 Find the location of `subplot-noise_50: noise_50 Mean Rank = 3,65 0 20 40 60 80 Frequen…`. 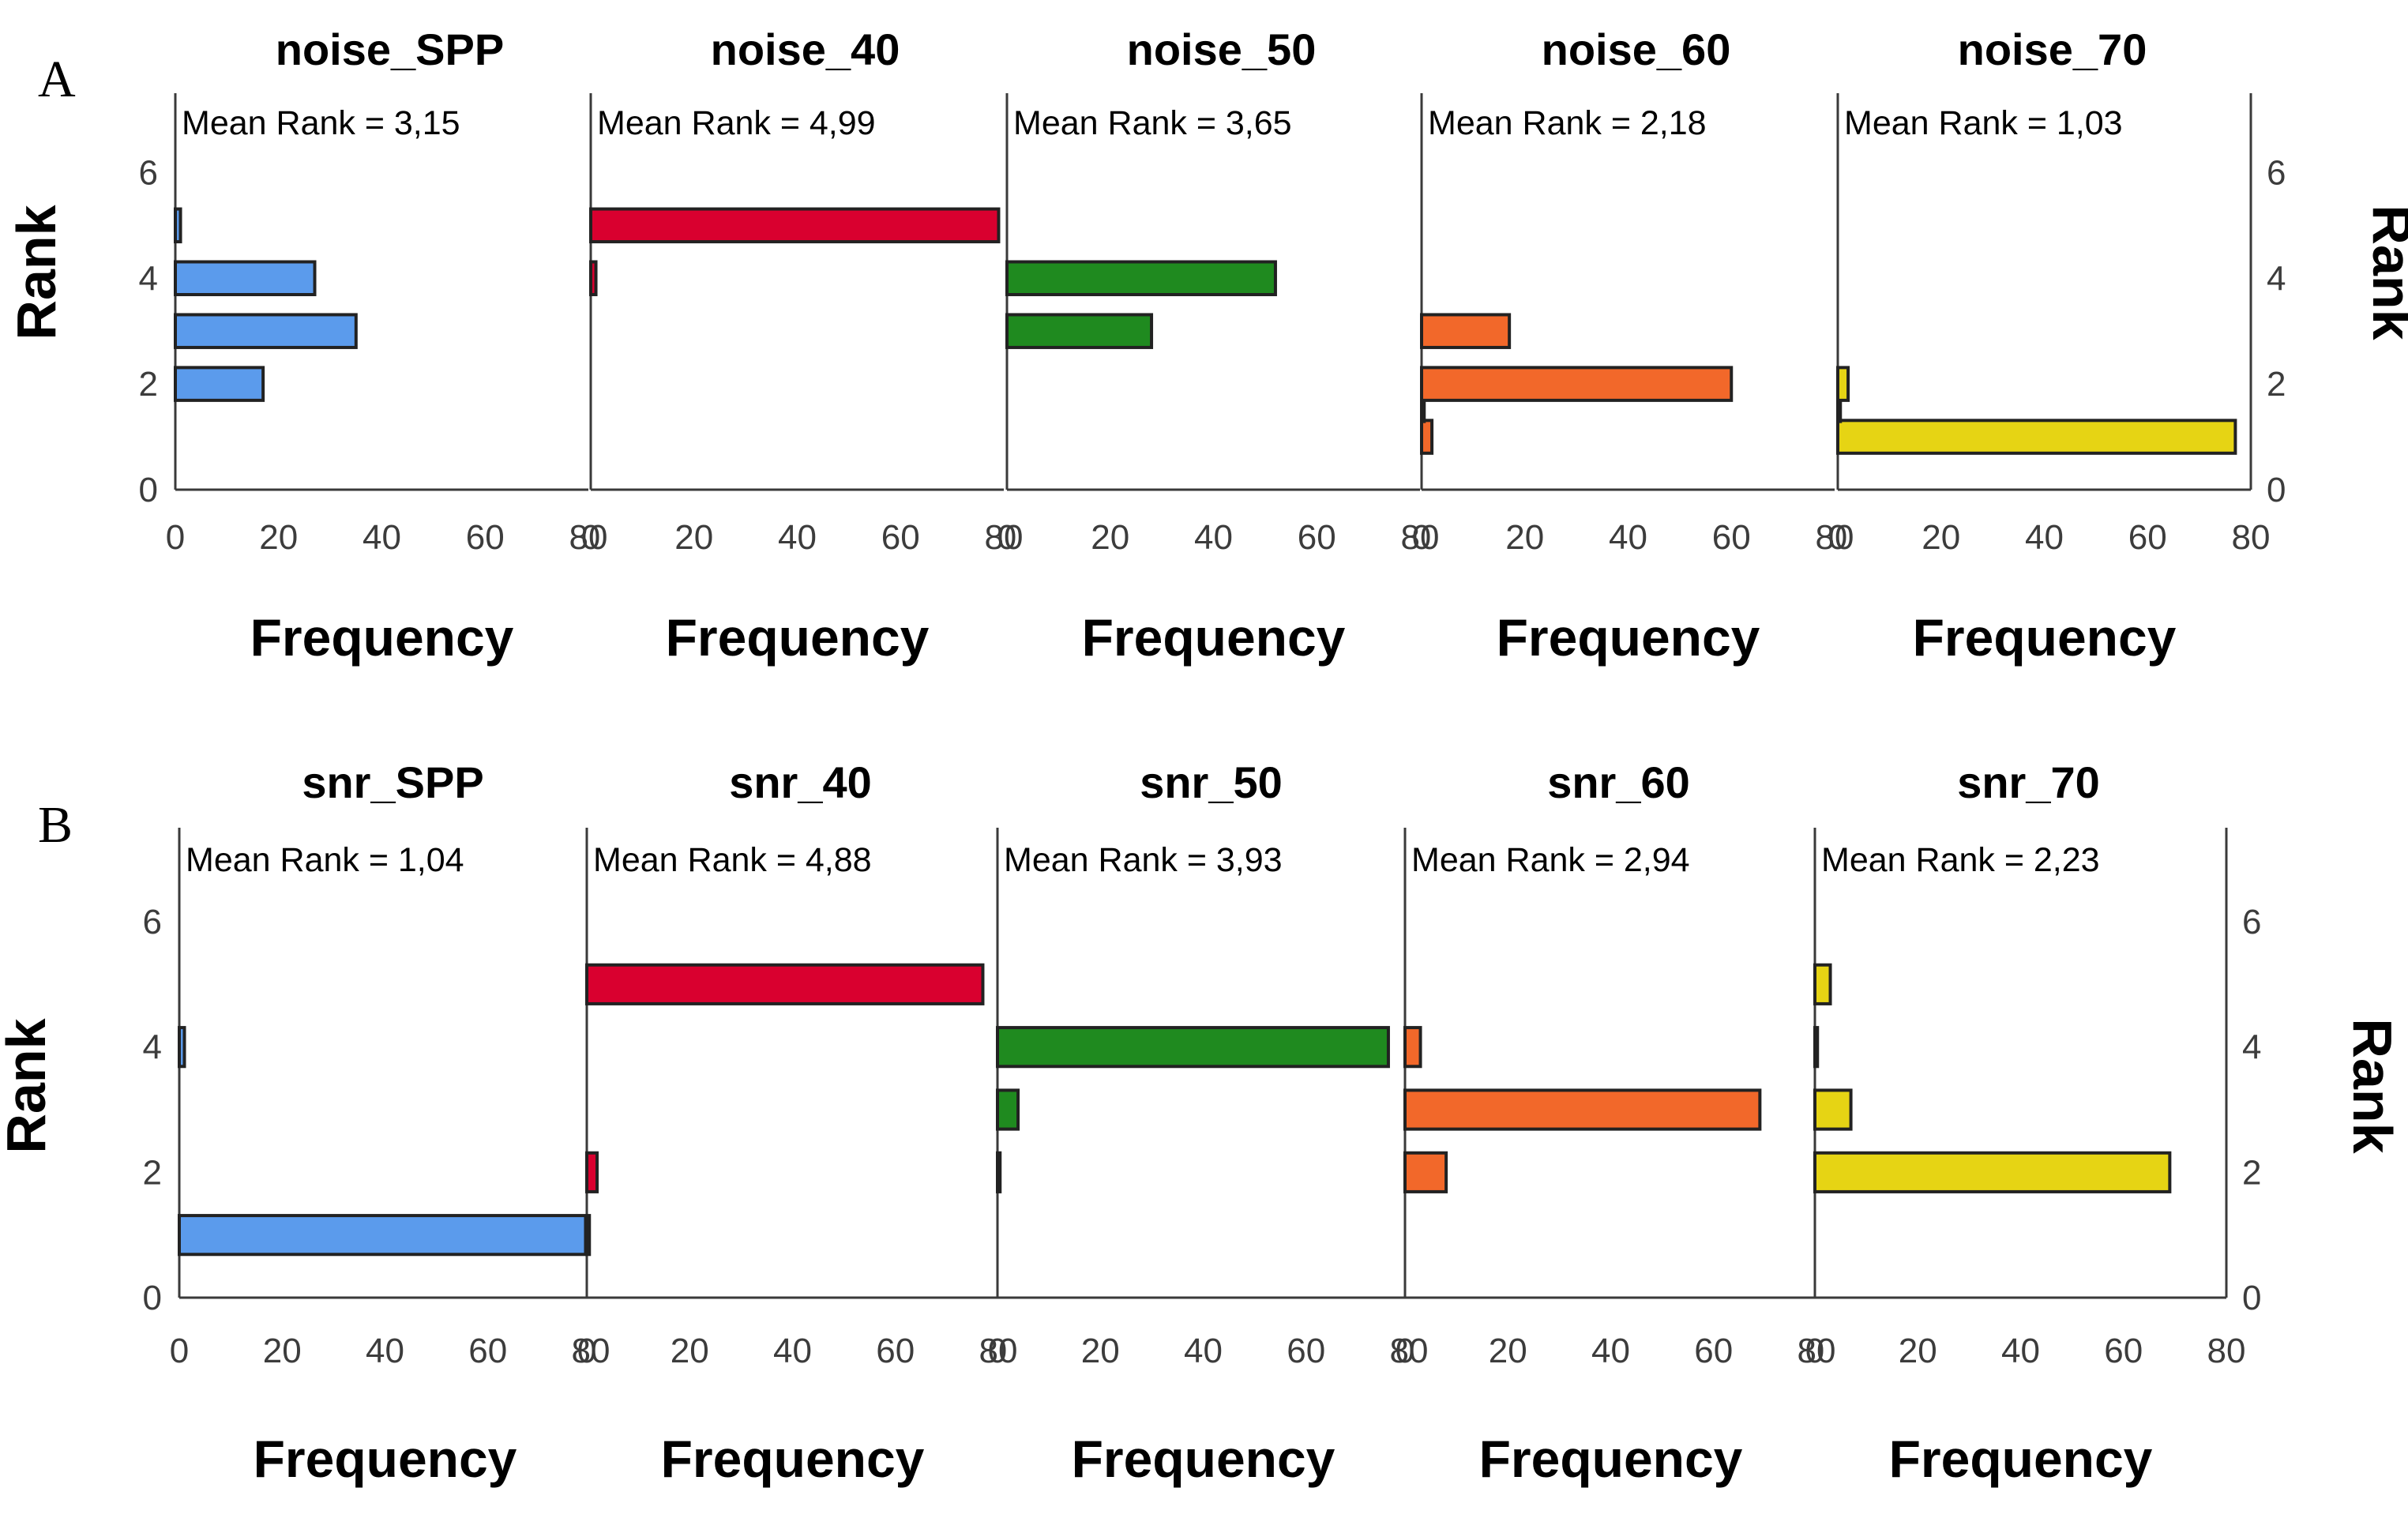

subplot-noise_50: noise_50 Mean Rank = 3,65 0 20 40 60 80 Frequen… is located at coordinates (1218, 346).